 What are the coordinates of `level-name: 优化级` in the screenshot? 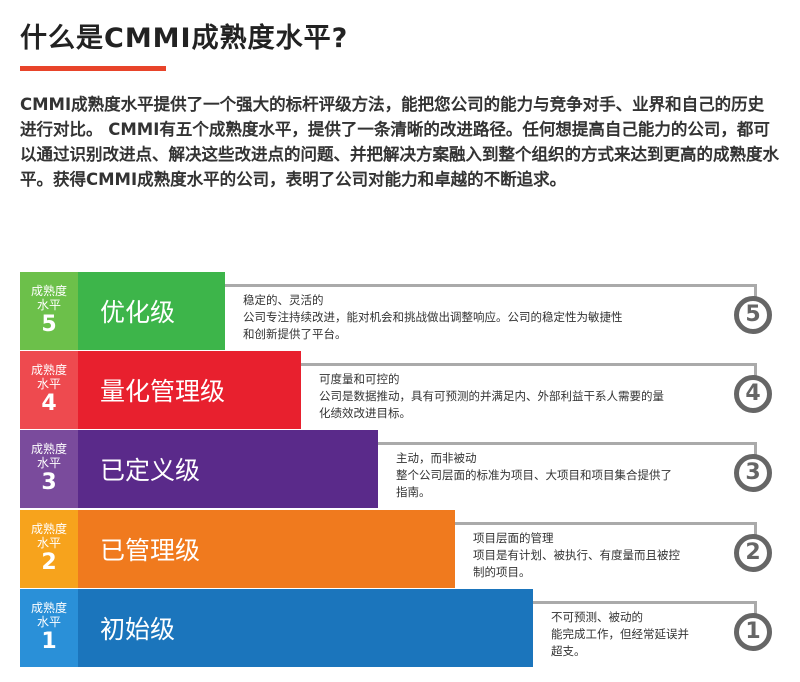 It's located at (151, 311).